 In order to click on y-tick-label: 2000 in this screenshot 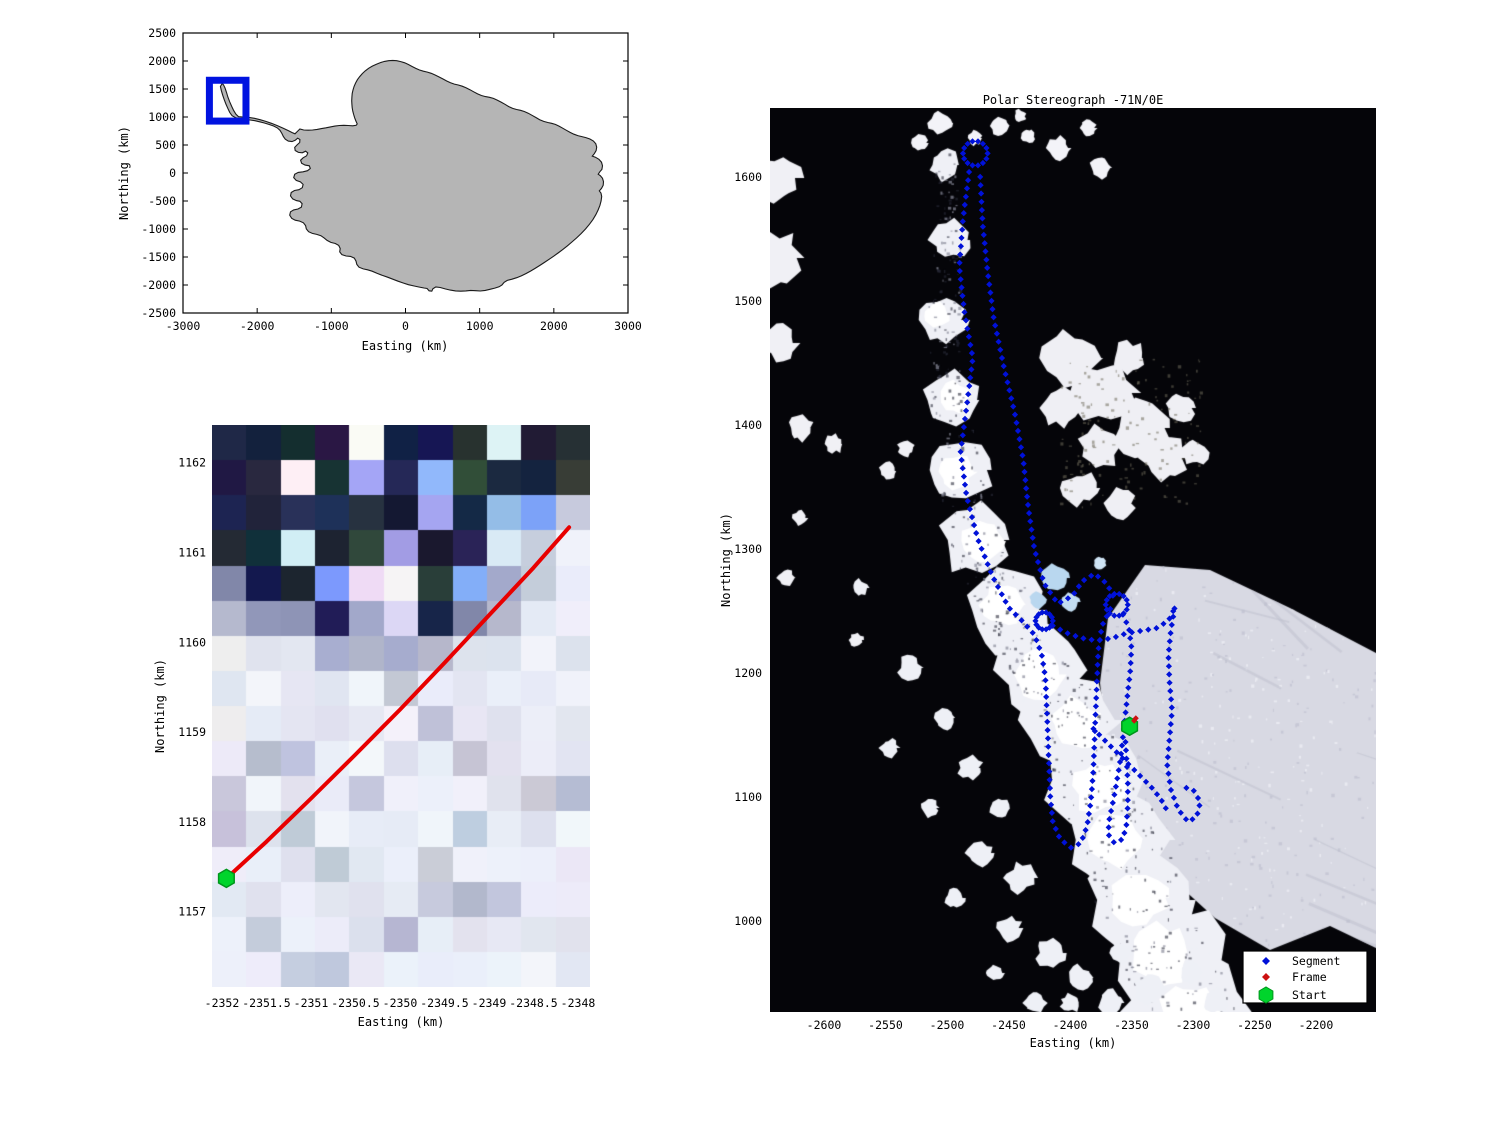, I will do `click(162, 61)`.